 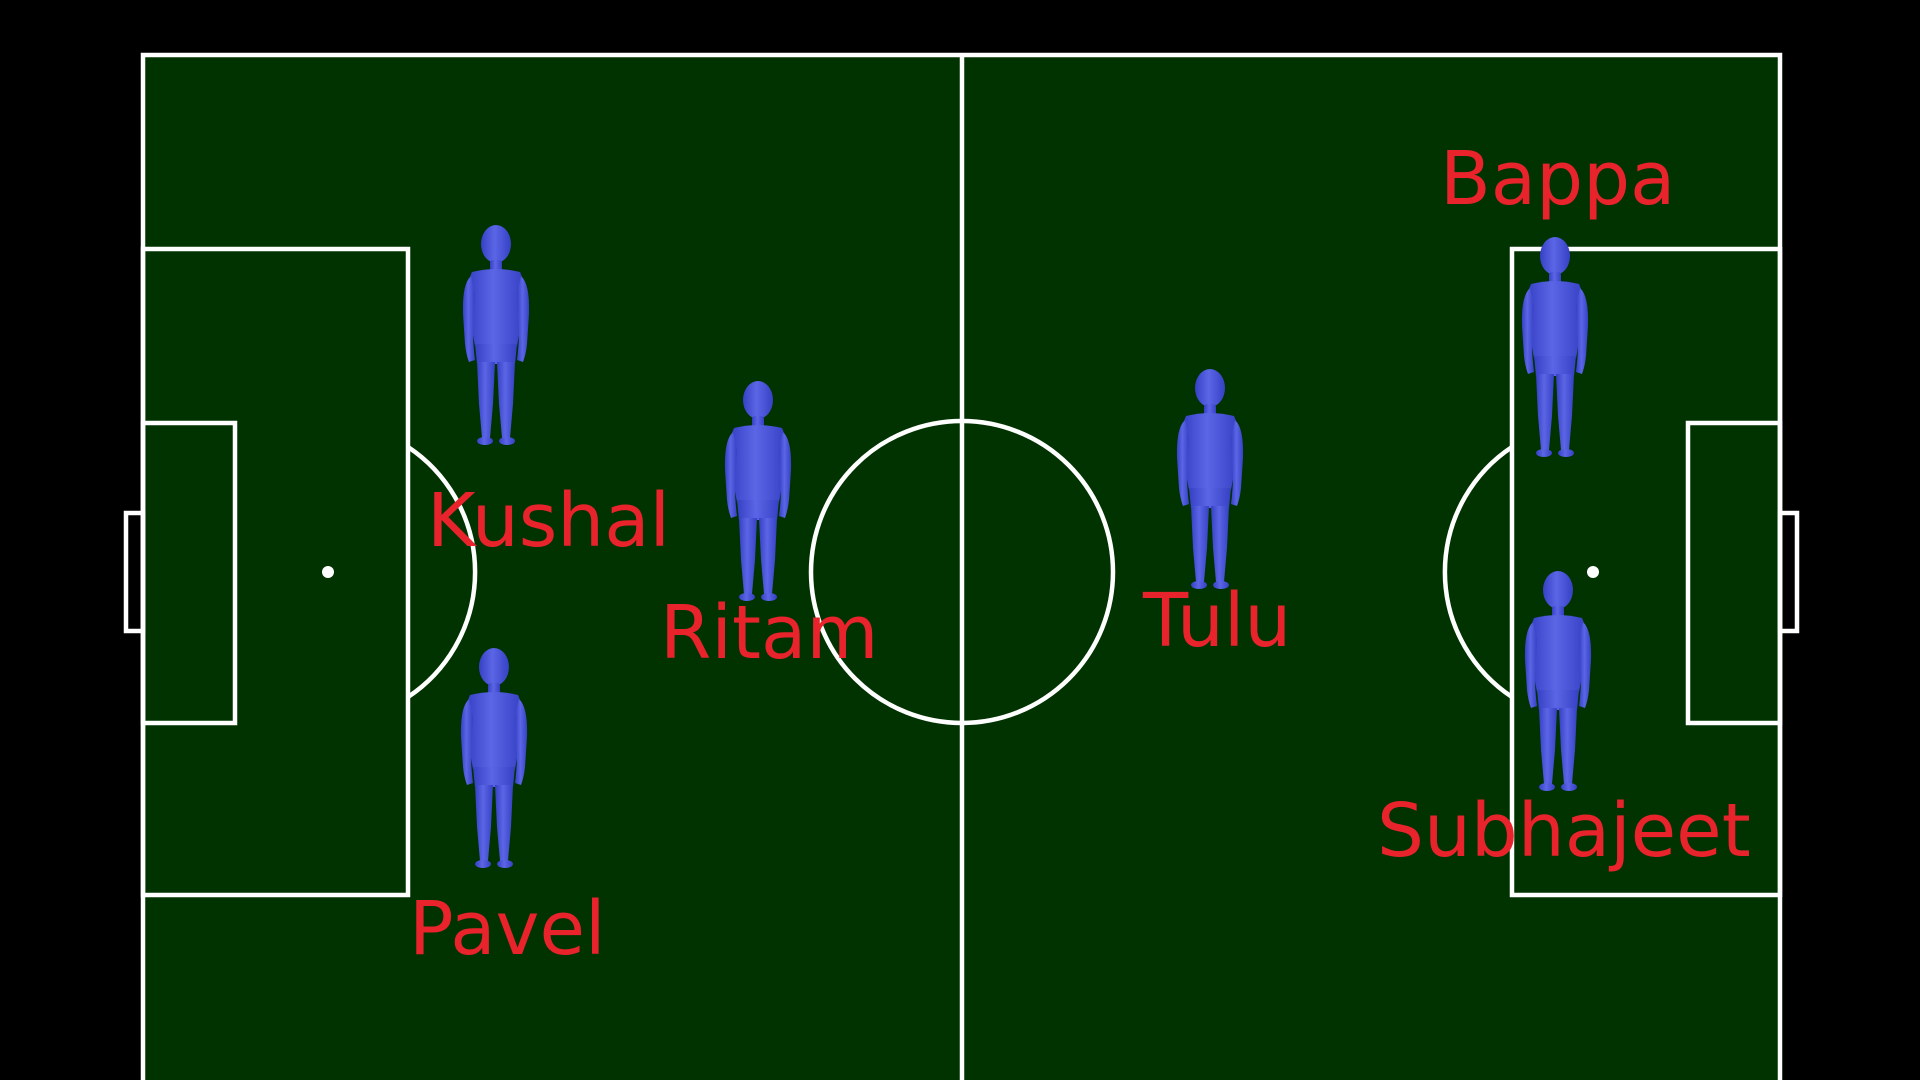 What do you see at coordinates (962, 572) in the screenshot?
I see `center-circle` at bounding box center [962, 572].